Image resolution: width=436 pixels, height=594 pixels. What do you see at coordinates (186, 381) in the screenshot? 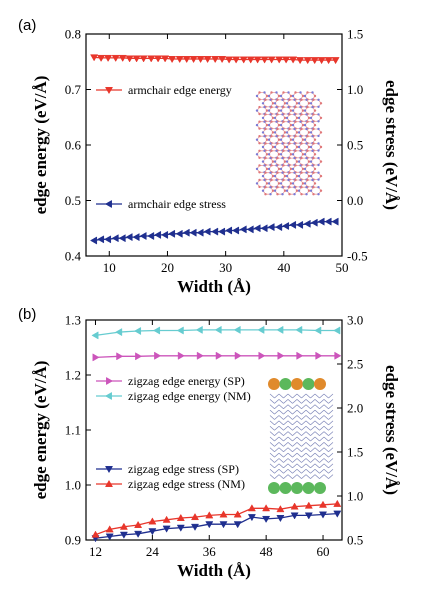
I see `legend-label: zigzag edge energy (SP)` at bounding box center [186, 381].